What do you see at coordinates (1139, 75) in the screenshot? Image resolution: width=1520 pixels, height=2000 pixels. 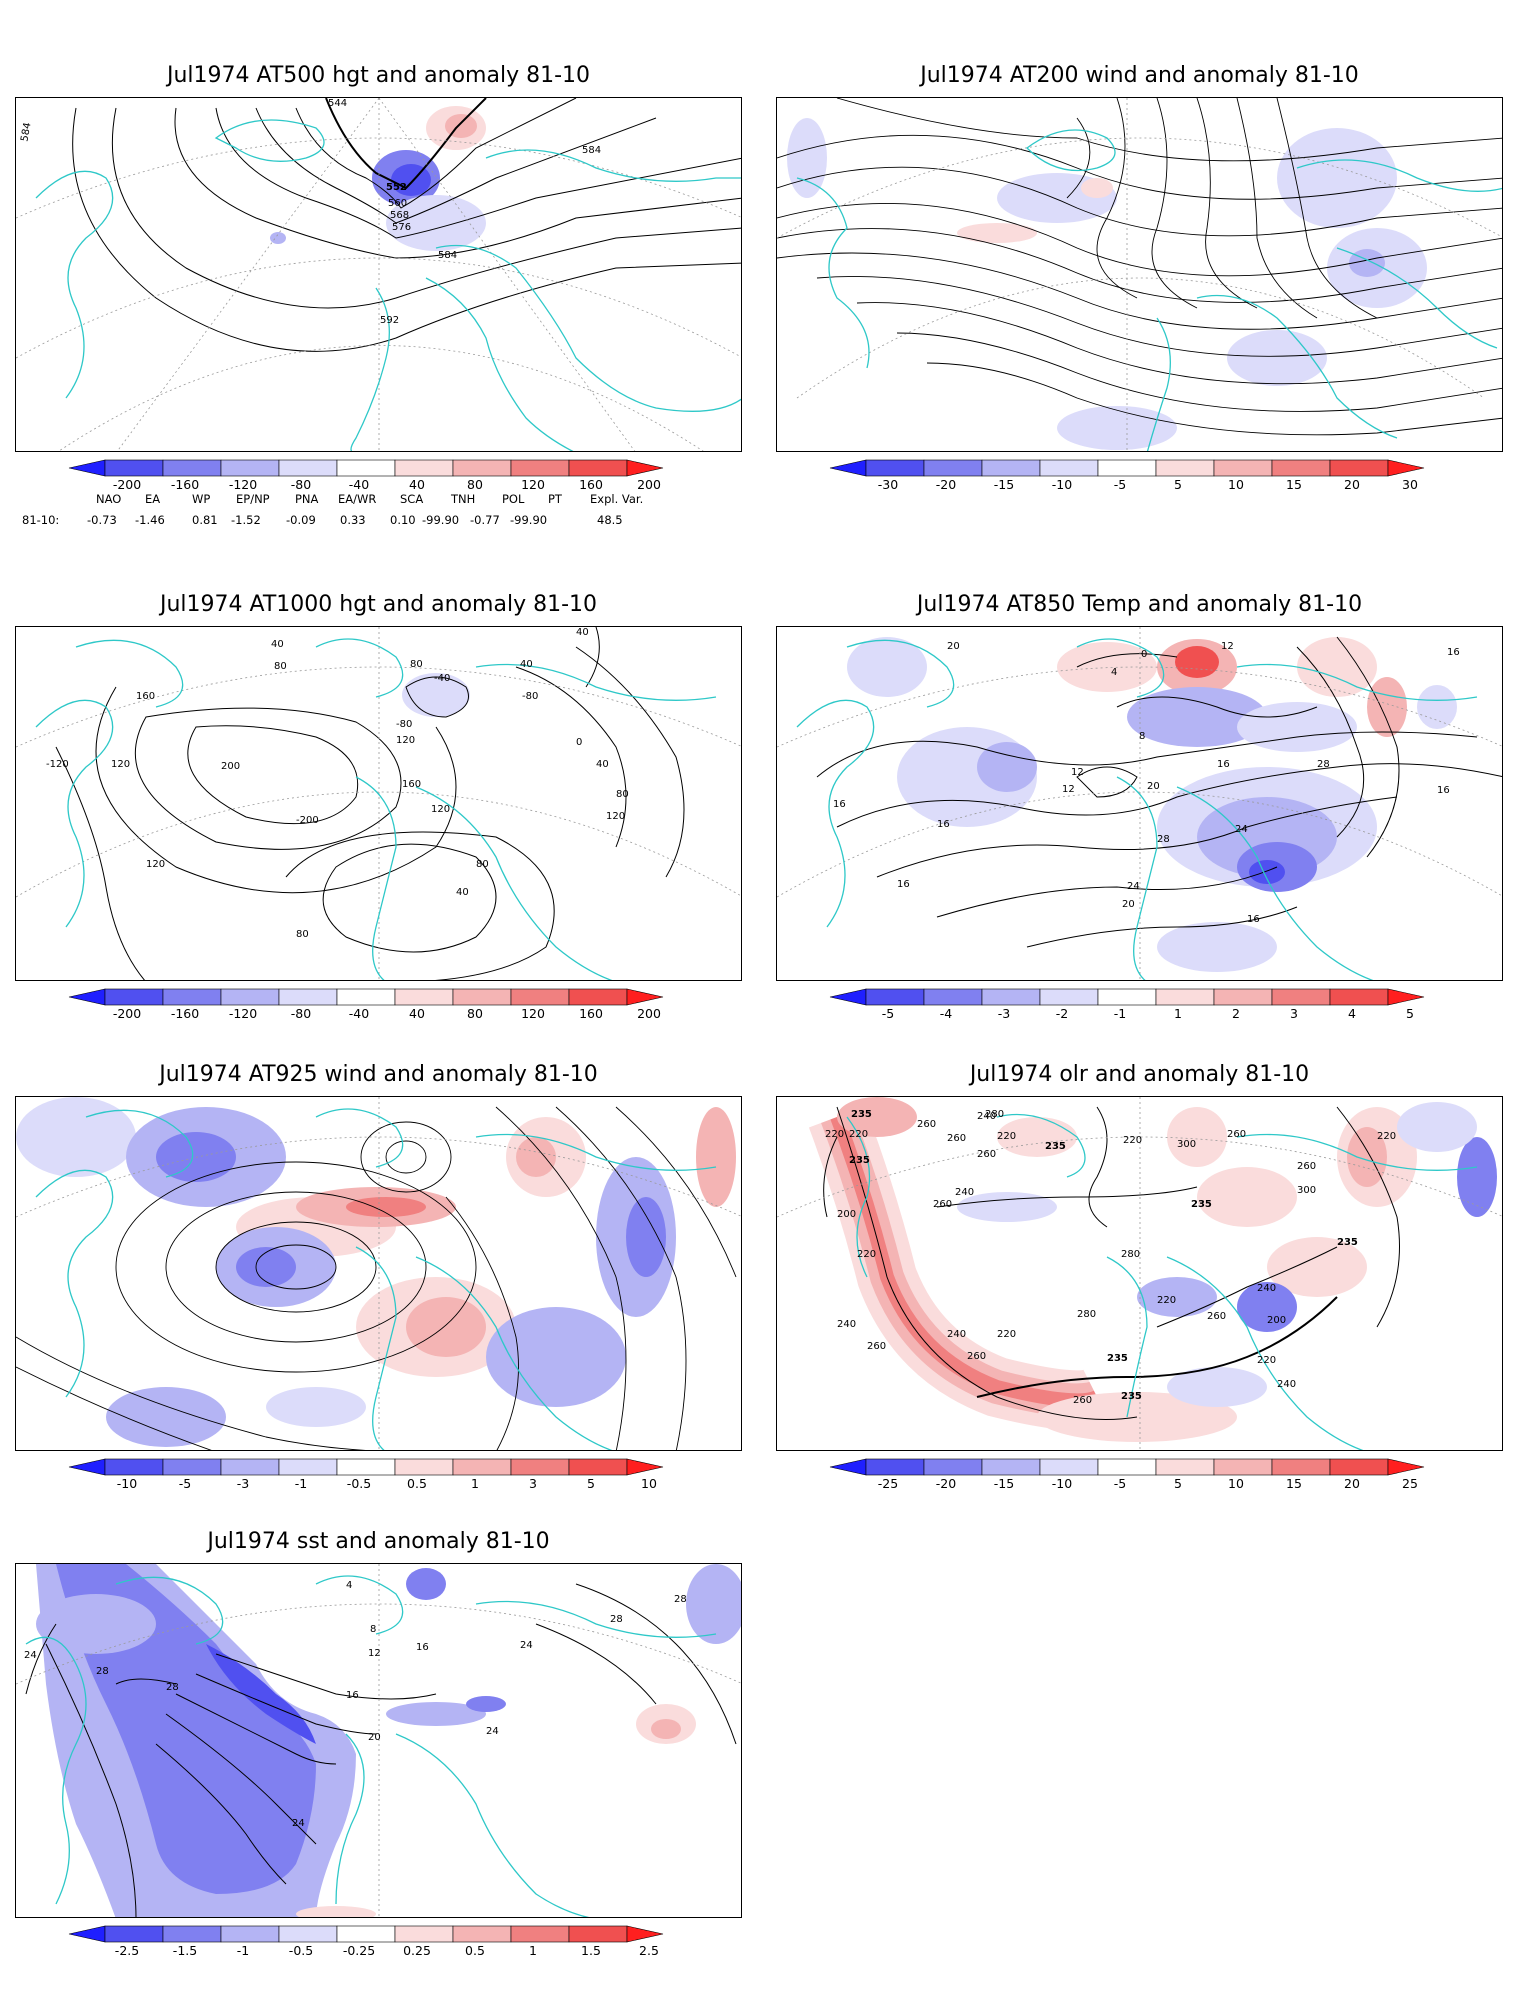 I see `panel-title: Jul1974 AT200 wind and anomaly 81-10` at bounding box center [1139, 75].